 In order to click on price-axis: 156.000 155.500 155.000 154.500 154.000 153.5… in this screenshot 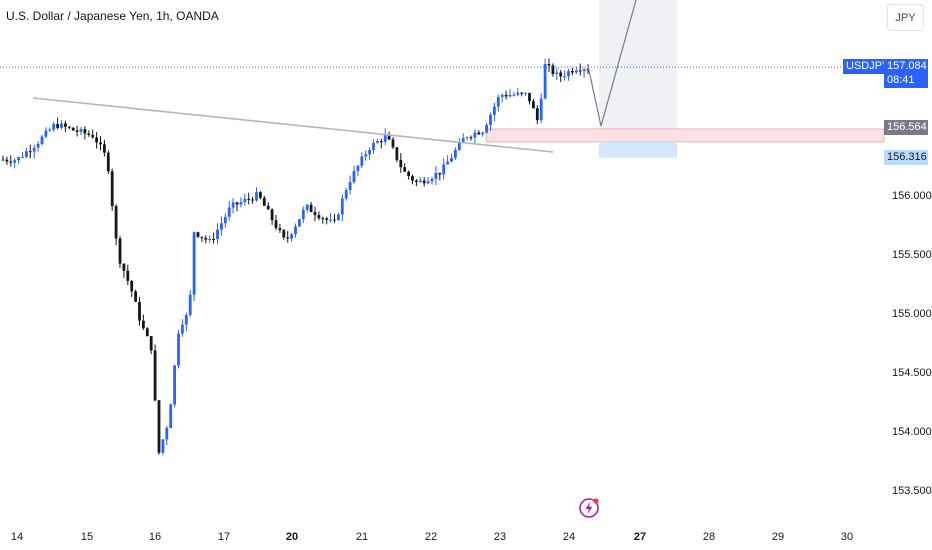, I will do `click(912, 343)`.